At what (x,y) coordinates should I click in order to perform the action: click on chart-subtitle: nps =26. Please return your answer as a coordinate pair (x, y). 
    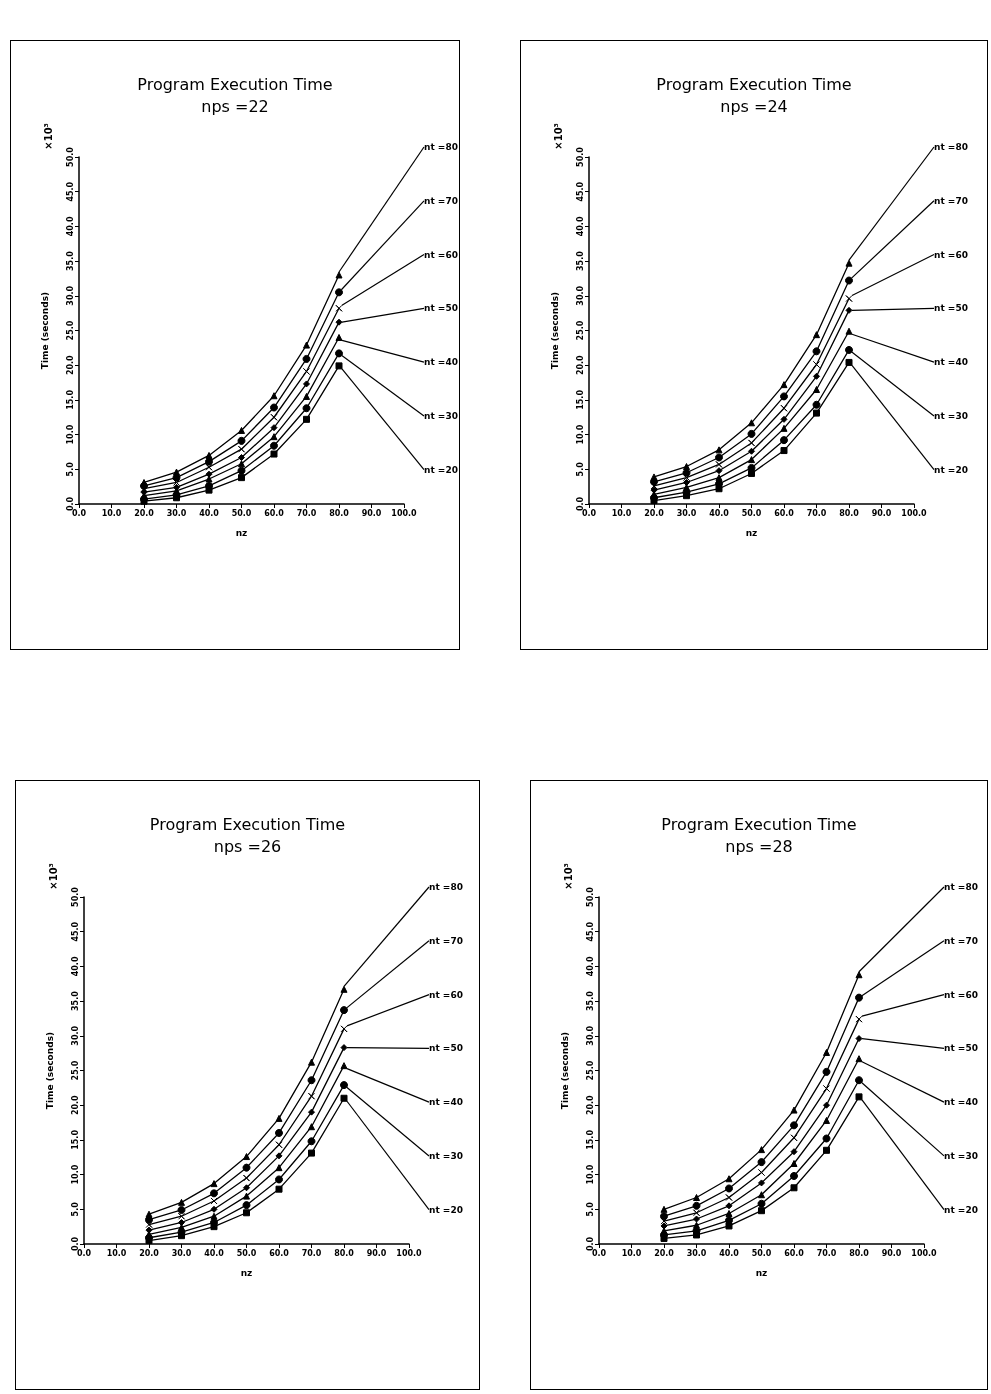
    Looking at the image, I should click on (247, 846).